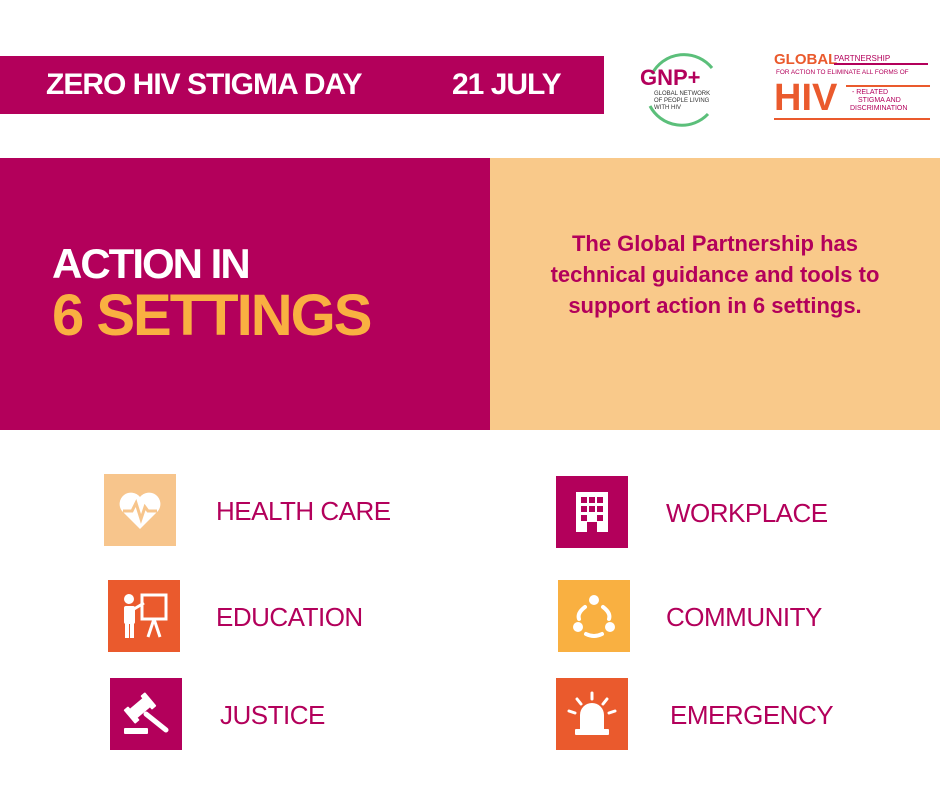  I want to click on gnp-line1: GLOBAL NETWORK, so click(682, 94).